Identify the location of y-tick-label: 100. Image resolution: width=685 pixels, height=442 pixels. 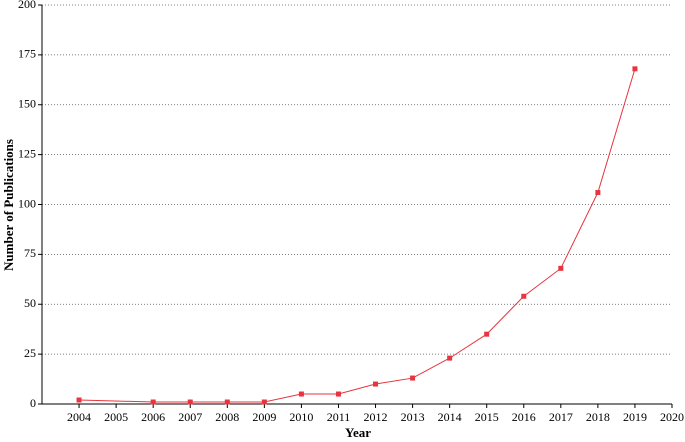
(27, 203).